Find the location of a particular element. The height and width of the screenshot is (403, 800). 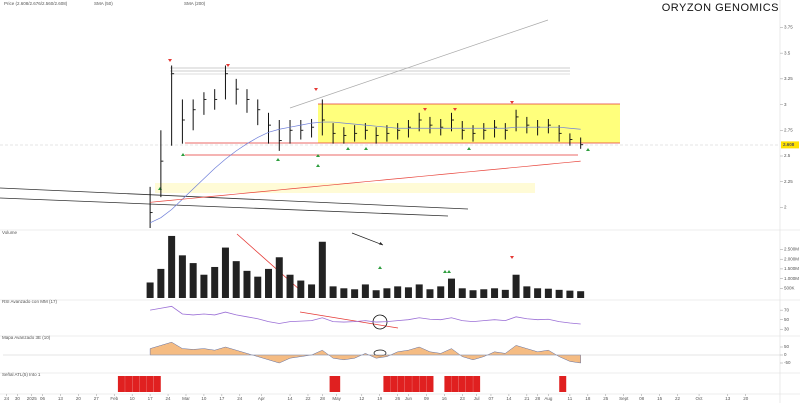

y-tick-label: 1.500M is located at coordinates (791, 268).